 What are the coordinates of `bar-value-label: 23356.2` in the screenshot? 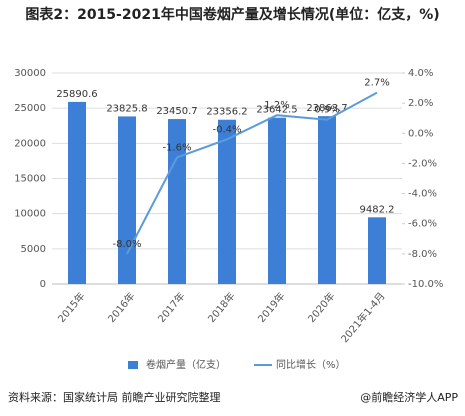 It's located at (226, 112).